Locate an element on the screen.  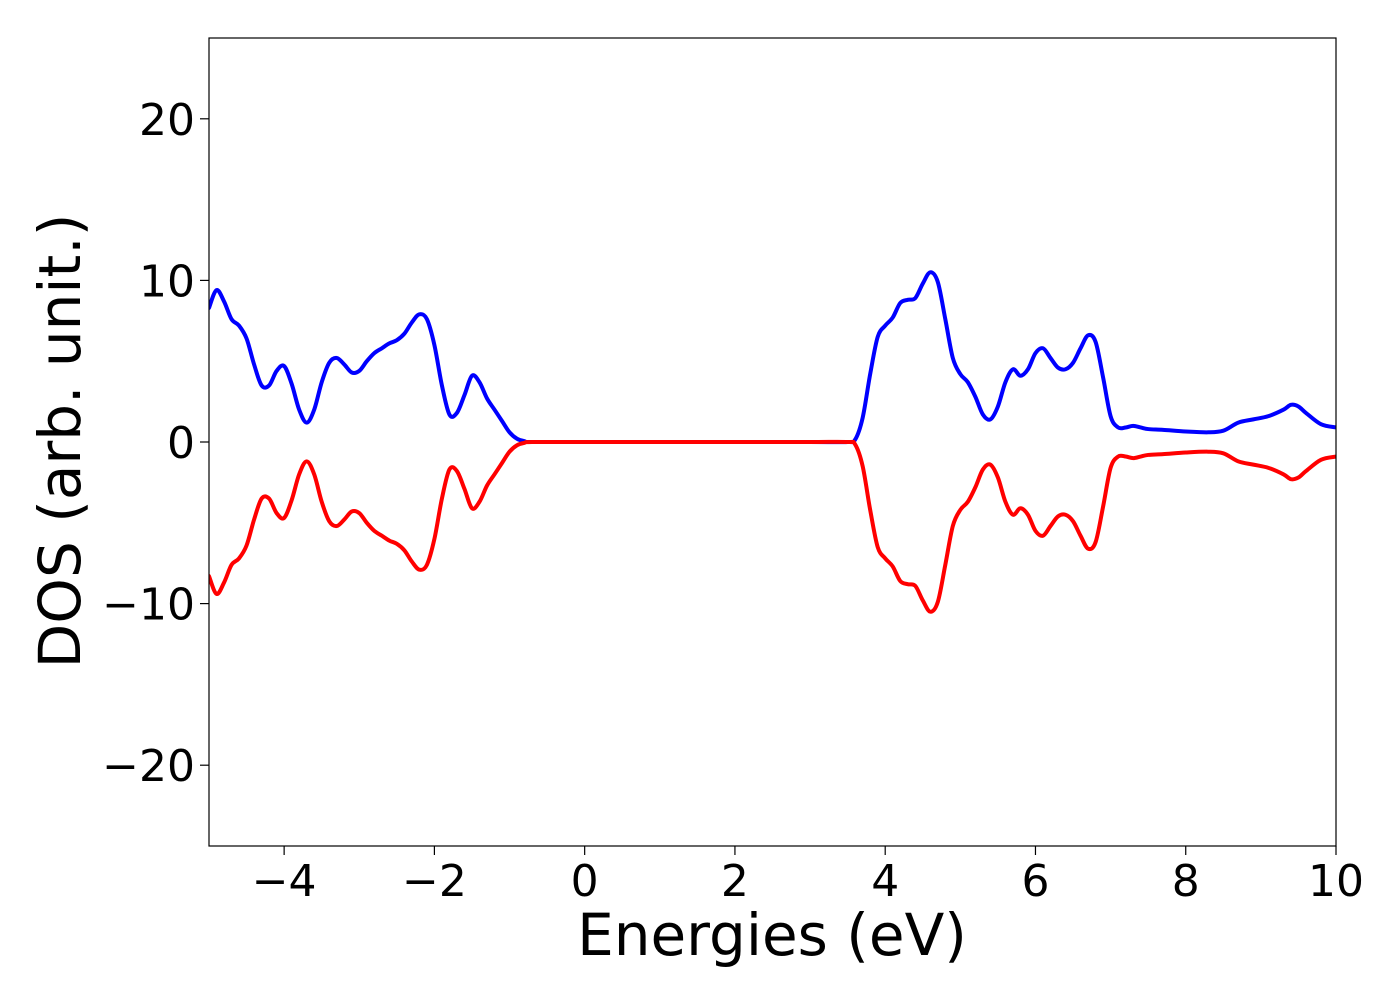
x-tick-label: 10 is located at coordinates (1336, 881).